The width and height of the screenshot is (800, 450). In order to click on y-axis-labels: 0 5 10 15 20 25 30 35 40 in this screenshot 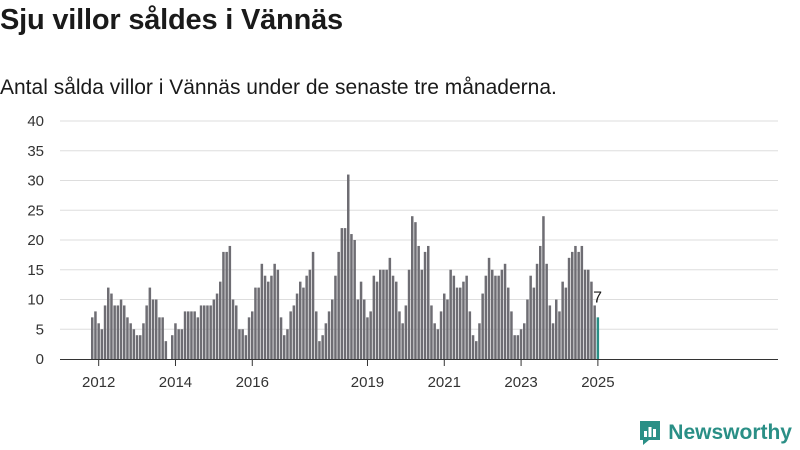, I will do `click(35, 240)`.